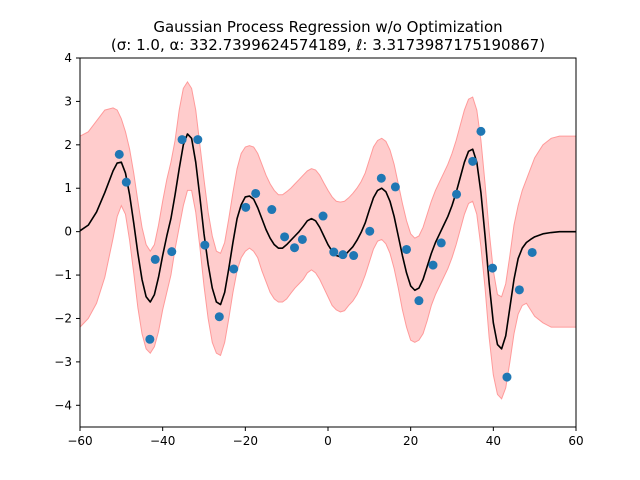  Describe the element at coordinates (410, 441) in the screenshot. I see `x-tick-label: 20` at that location.